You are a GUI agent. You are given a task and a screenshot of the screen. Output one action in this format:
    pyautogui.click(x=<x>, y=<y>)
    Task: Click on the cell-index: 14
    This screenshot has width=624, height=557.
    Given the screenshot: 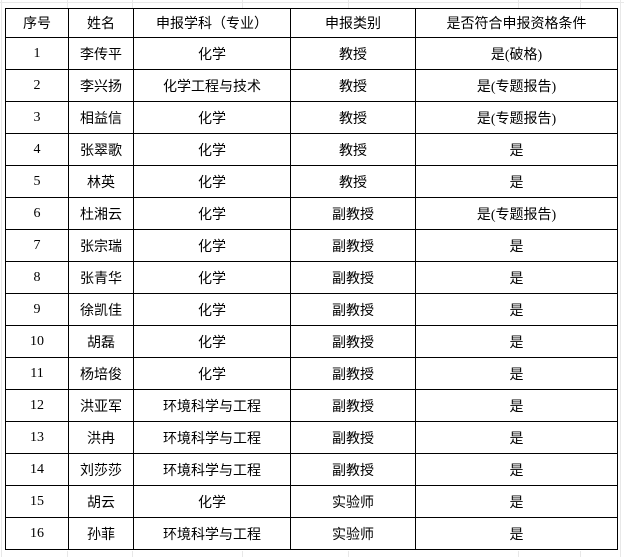 What is the action you would take?
    pyautogui.click(x=37, y=469)
    